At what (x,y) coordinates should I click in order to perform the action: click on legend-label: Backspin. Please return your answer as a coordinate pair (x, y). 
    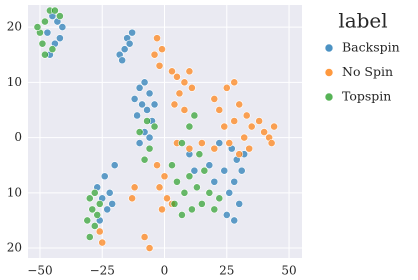
    Looking at the image, I should click on (371, 47).